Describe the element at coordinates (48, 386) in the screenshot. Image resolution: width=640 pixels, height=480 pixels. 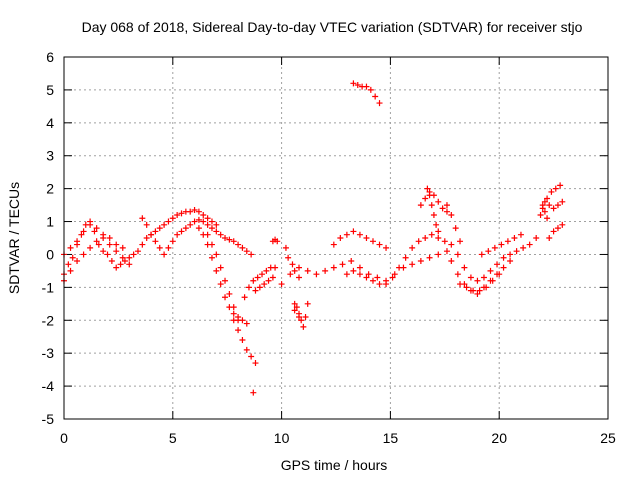
I see `y-tick-label: -4` at that location.